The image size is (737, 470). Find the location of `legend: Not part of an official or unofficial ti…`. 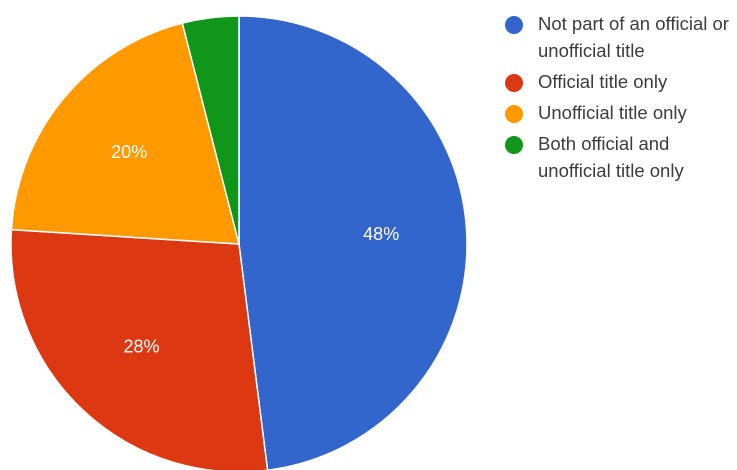

legend: Not part of an official or unofficial ti… is located at coordinates (621, 99).